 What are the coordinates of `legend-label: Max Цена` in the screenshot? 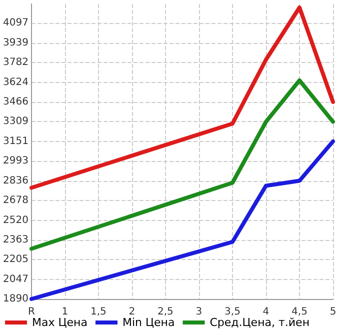 It's located at (60, 322).